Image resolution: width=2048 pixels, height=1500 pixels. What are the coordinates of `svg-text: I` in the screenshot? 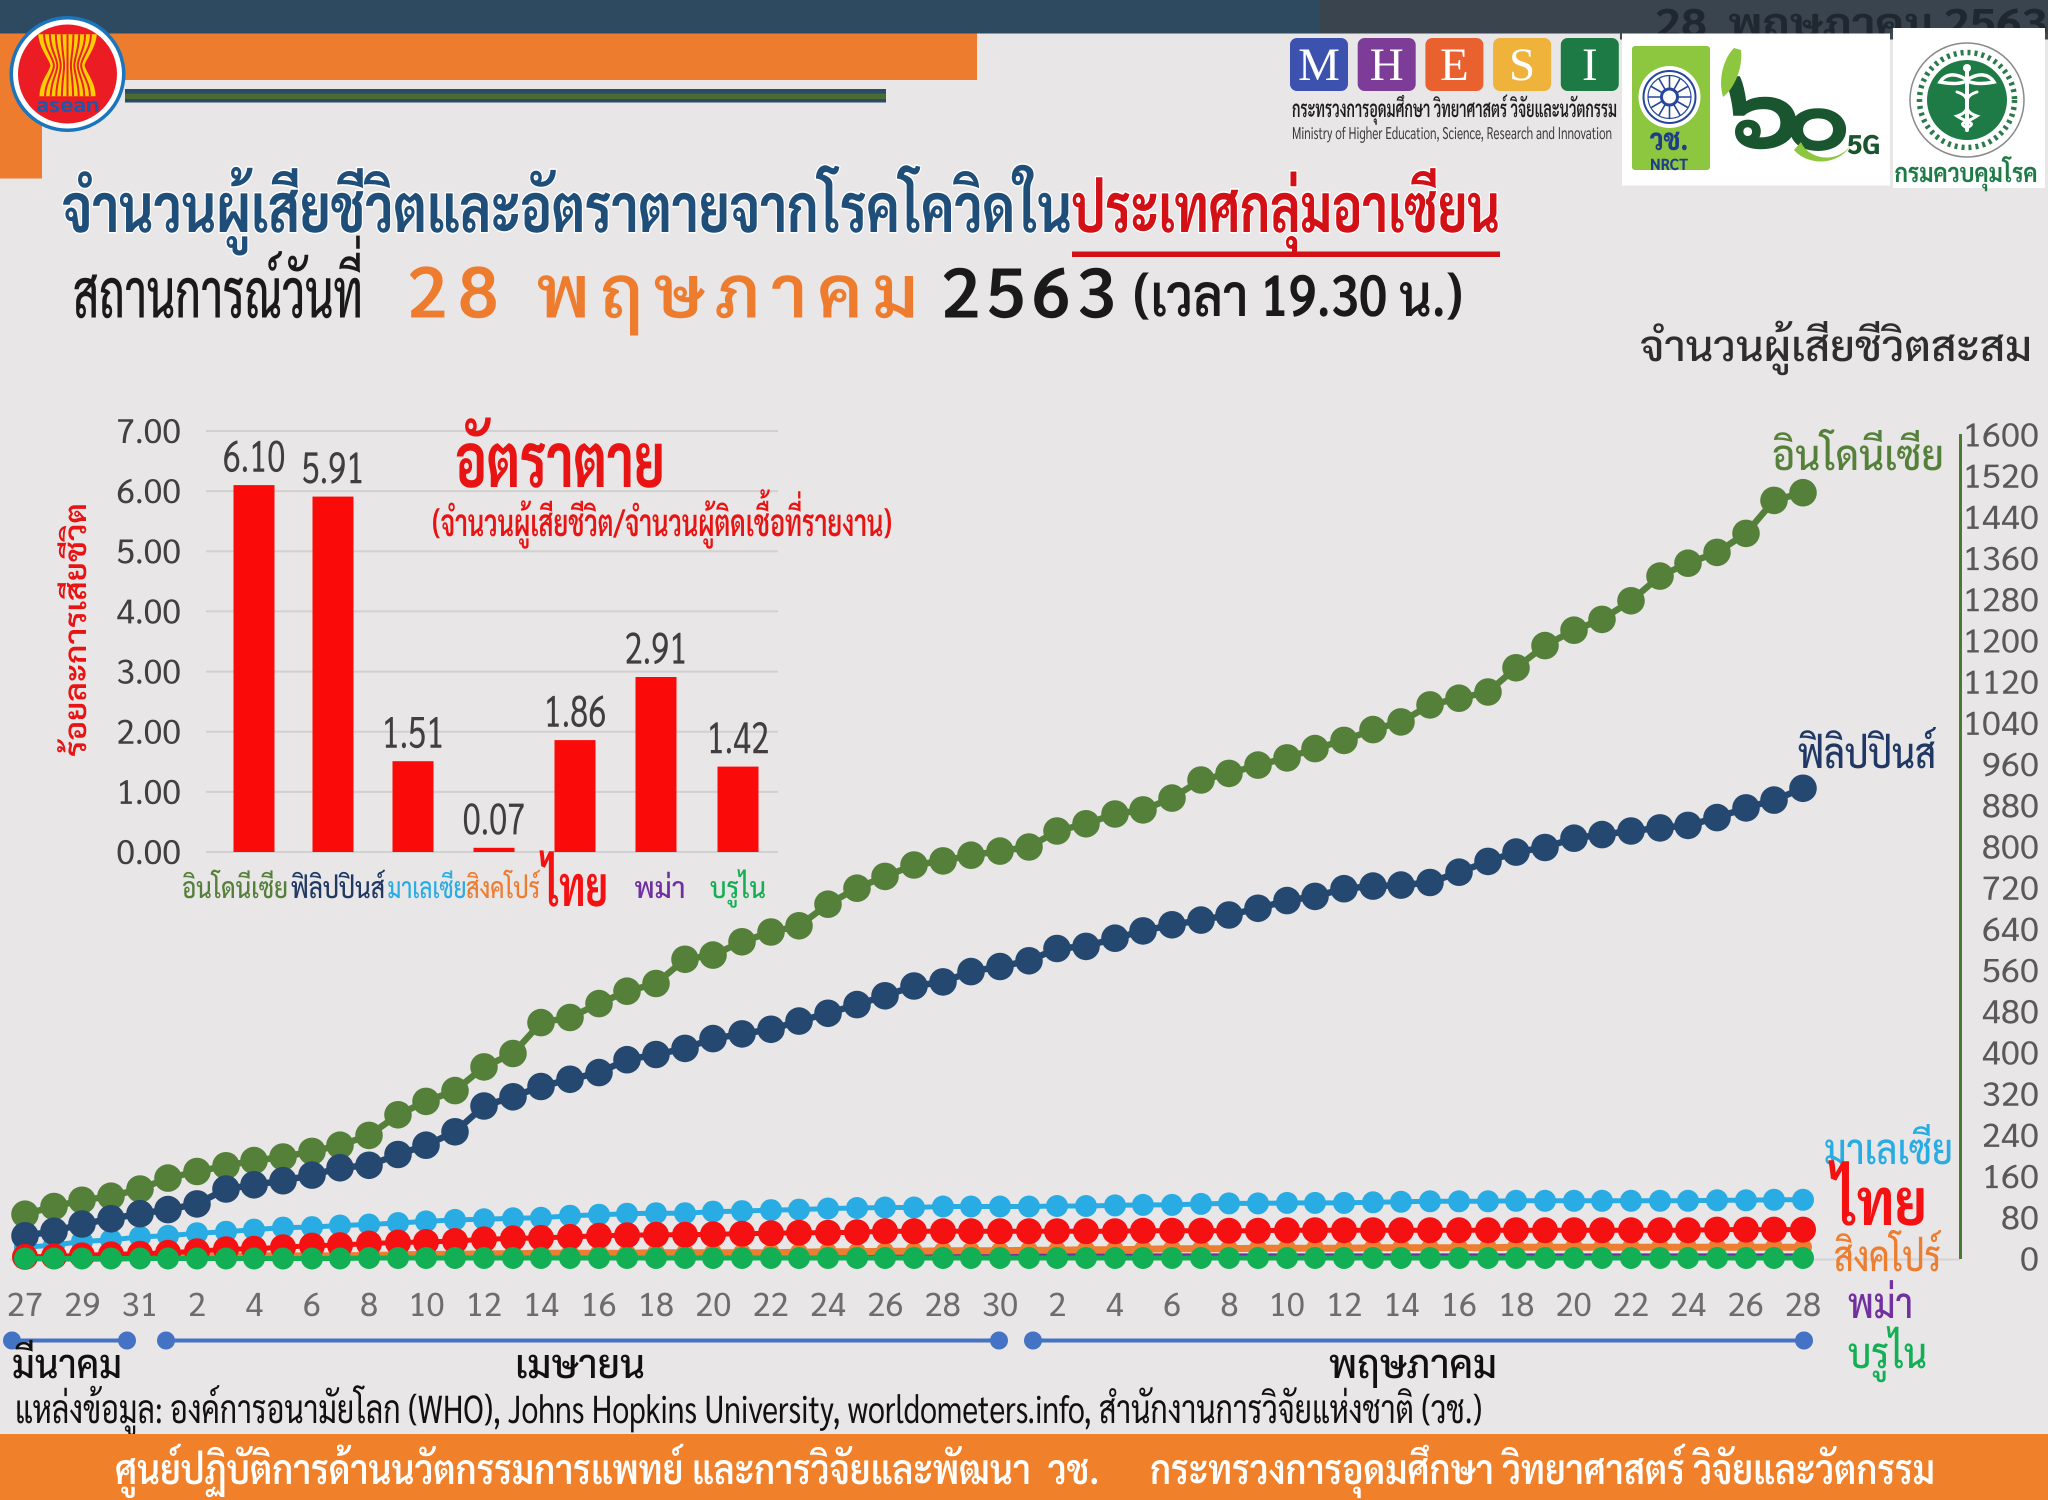 It's located at (1590, 65).